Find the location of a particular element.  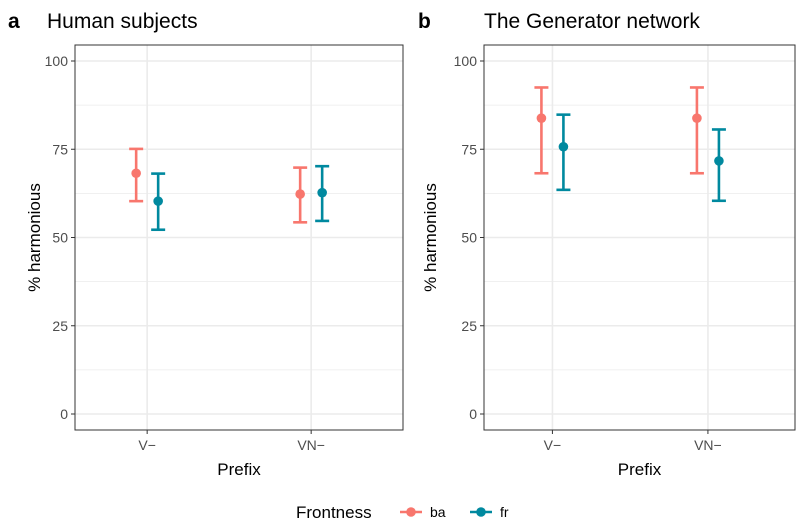

legend-label: fr is located at coordinates (504, 512).